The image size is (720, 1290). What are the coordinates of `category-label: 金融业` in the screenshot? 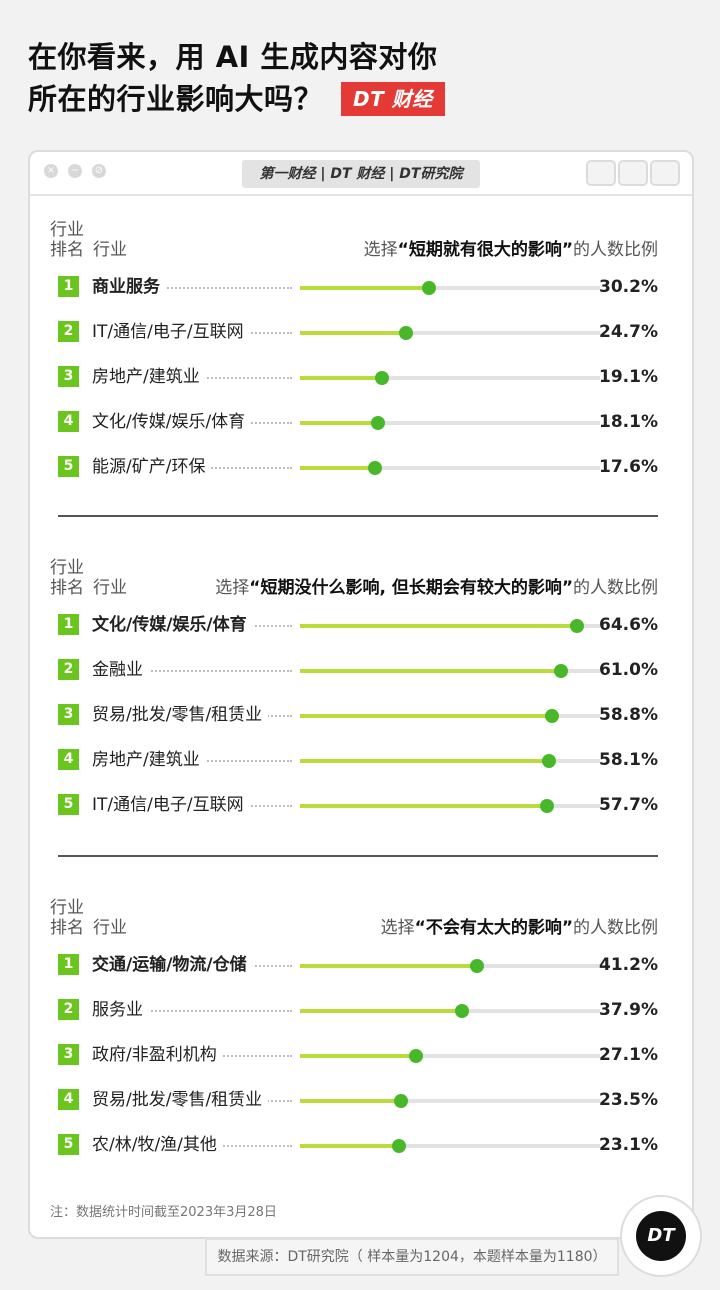 It's located at (120, 670).